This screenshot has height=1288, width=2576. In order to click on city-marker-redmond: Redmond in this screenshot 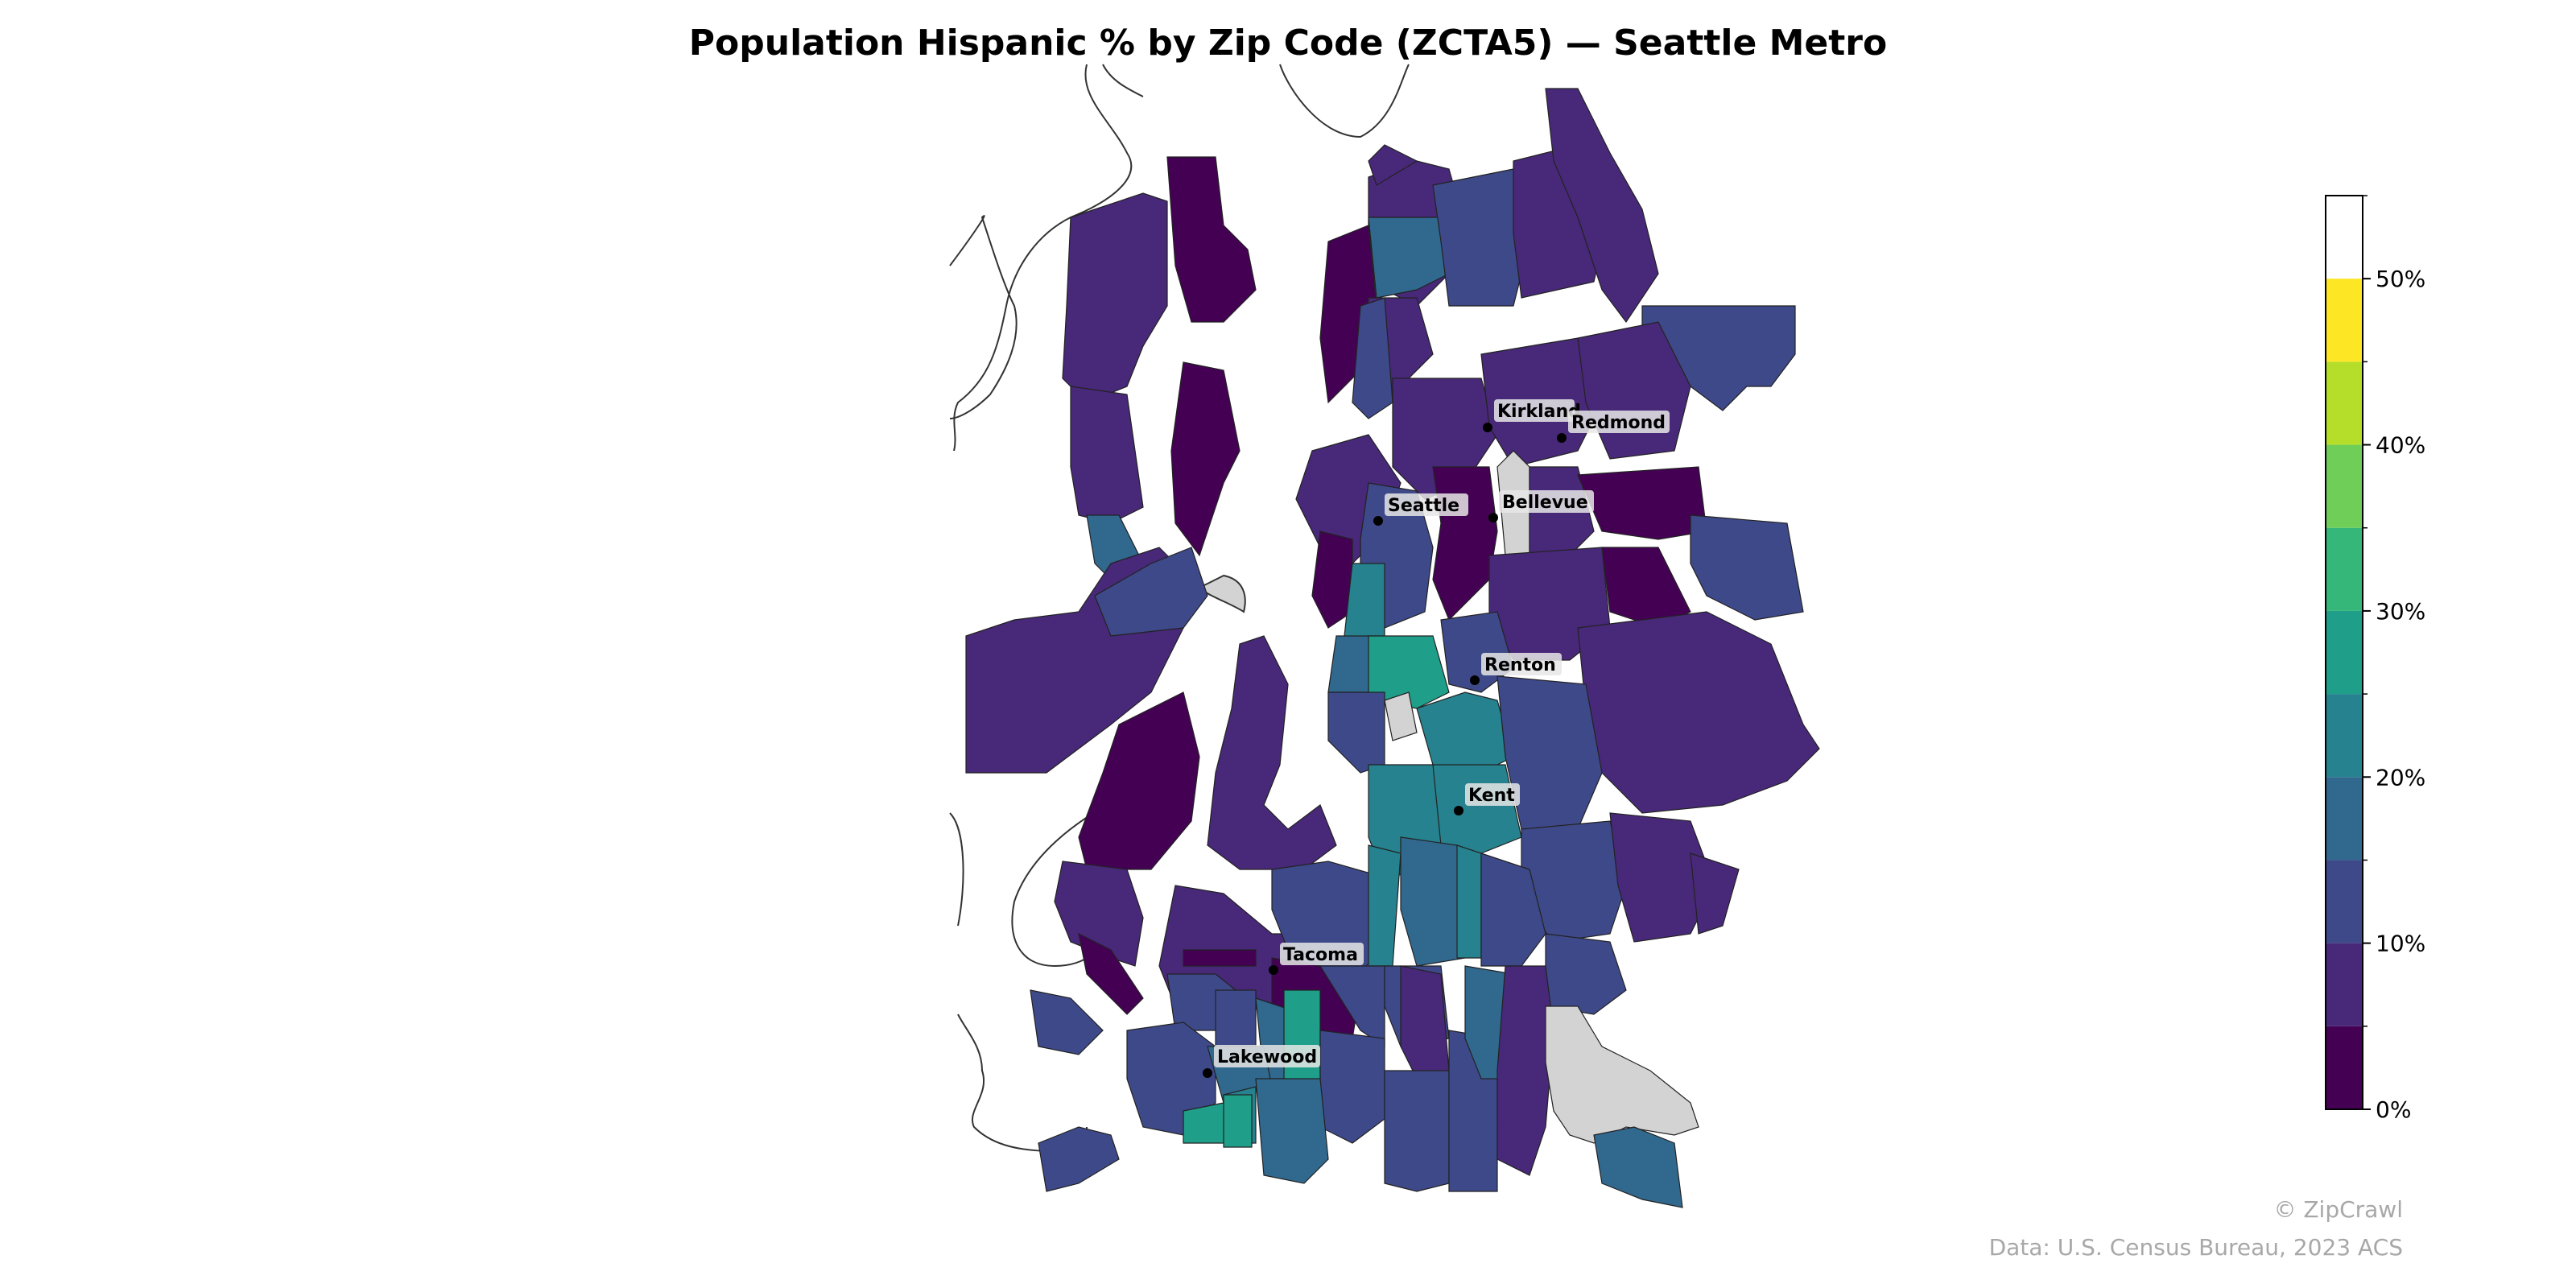, I will do `click(1613, 427)`.